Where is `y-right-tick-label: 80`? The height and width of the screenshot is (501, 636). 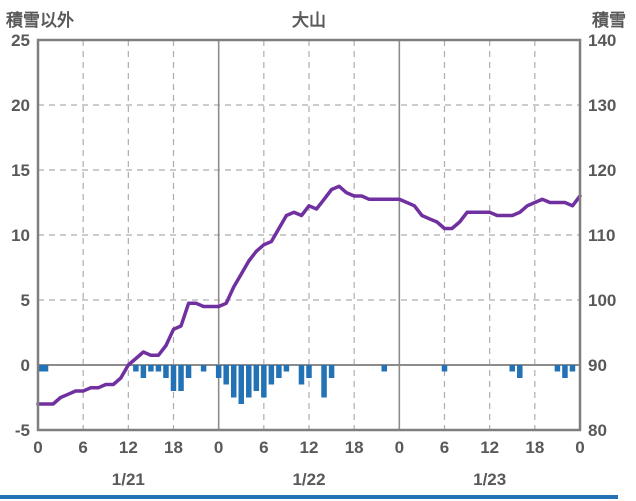
y-right-tick-label: 80 is located at coordinates (597, 430).